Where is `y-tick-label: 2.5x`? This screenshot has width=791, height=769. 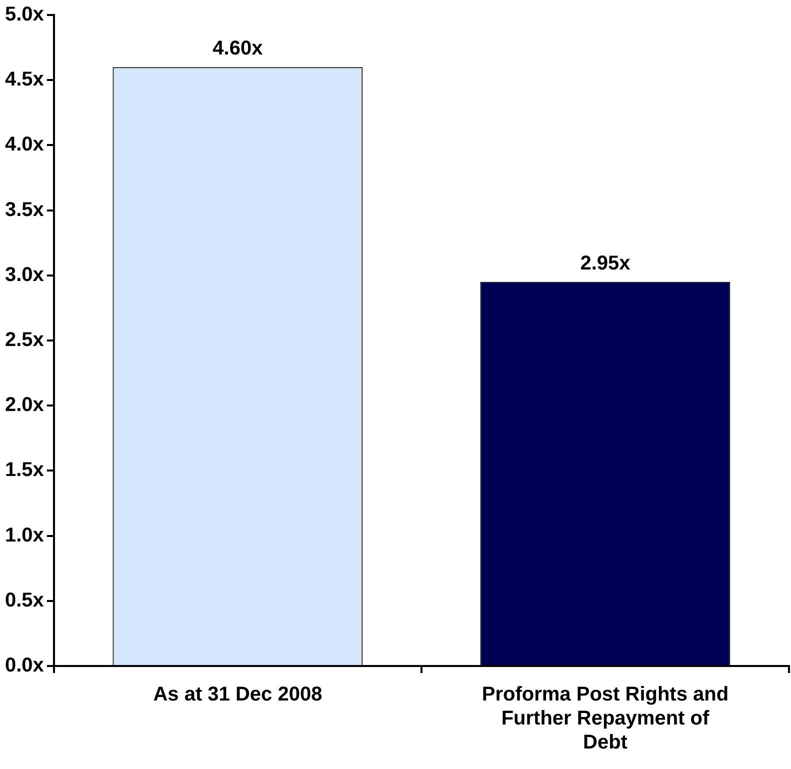
y-tick-label: 2.5x is located at coordinates (24, 340).